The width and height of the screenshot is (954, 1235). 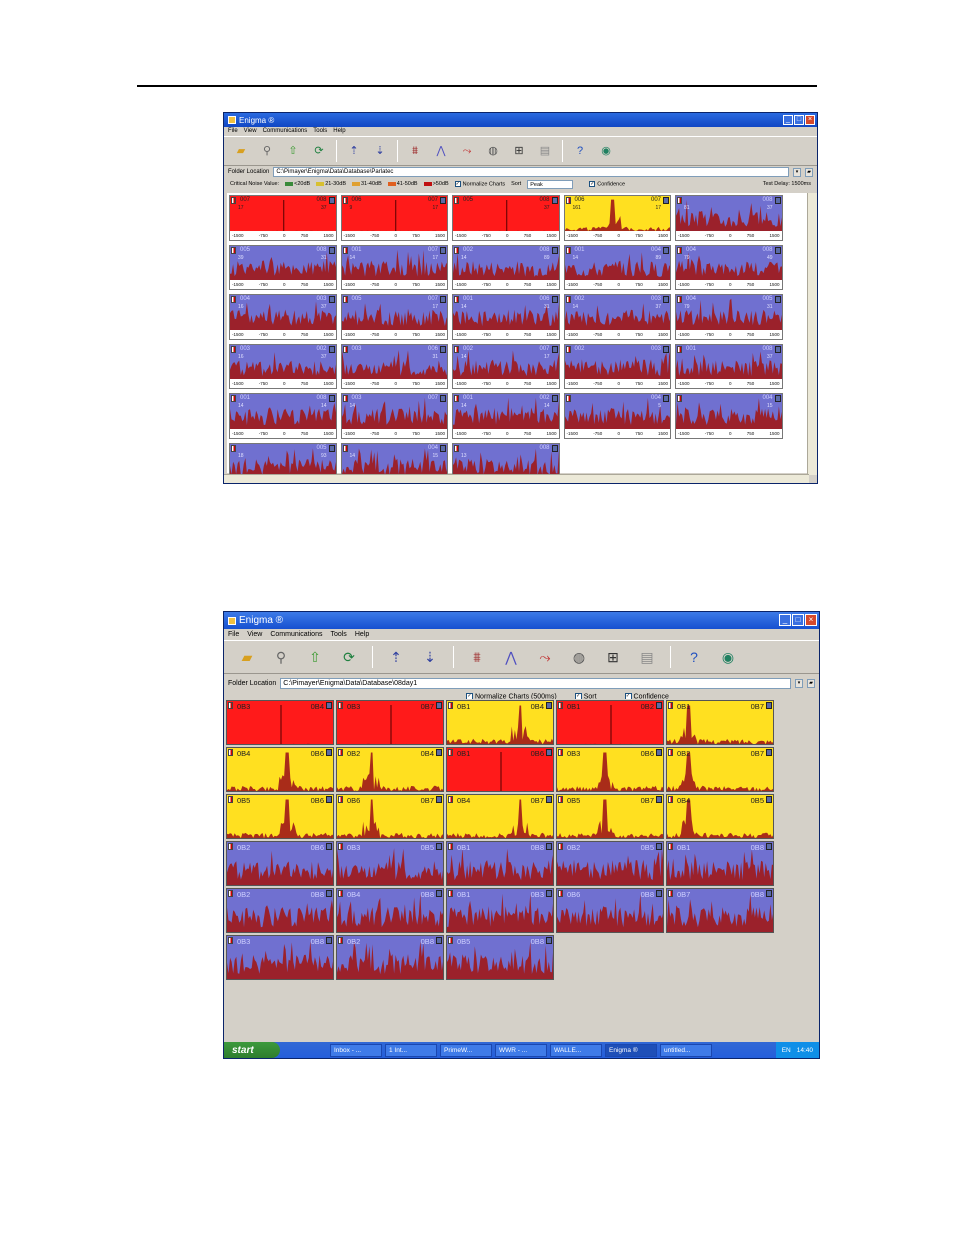 What do you see at coordinates (720, 769) in the screenshot?
I see `pair-chart: 0B2 0B7` at bounding box center [720, 769].